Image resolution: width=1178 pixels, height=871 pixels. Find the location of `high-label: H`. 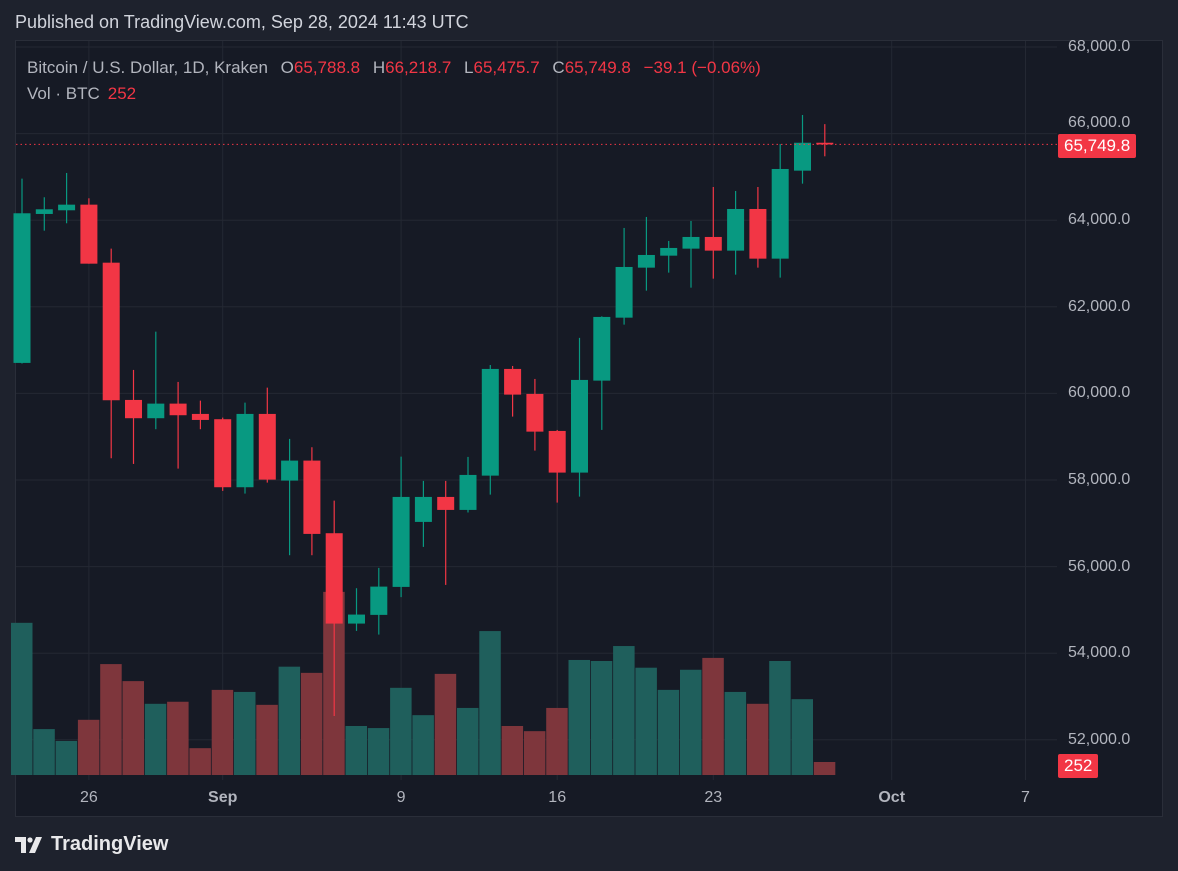

high-label: H is located at coordinates (379, 67).